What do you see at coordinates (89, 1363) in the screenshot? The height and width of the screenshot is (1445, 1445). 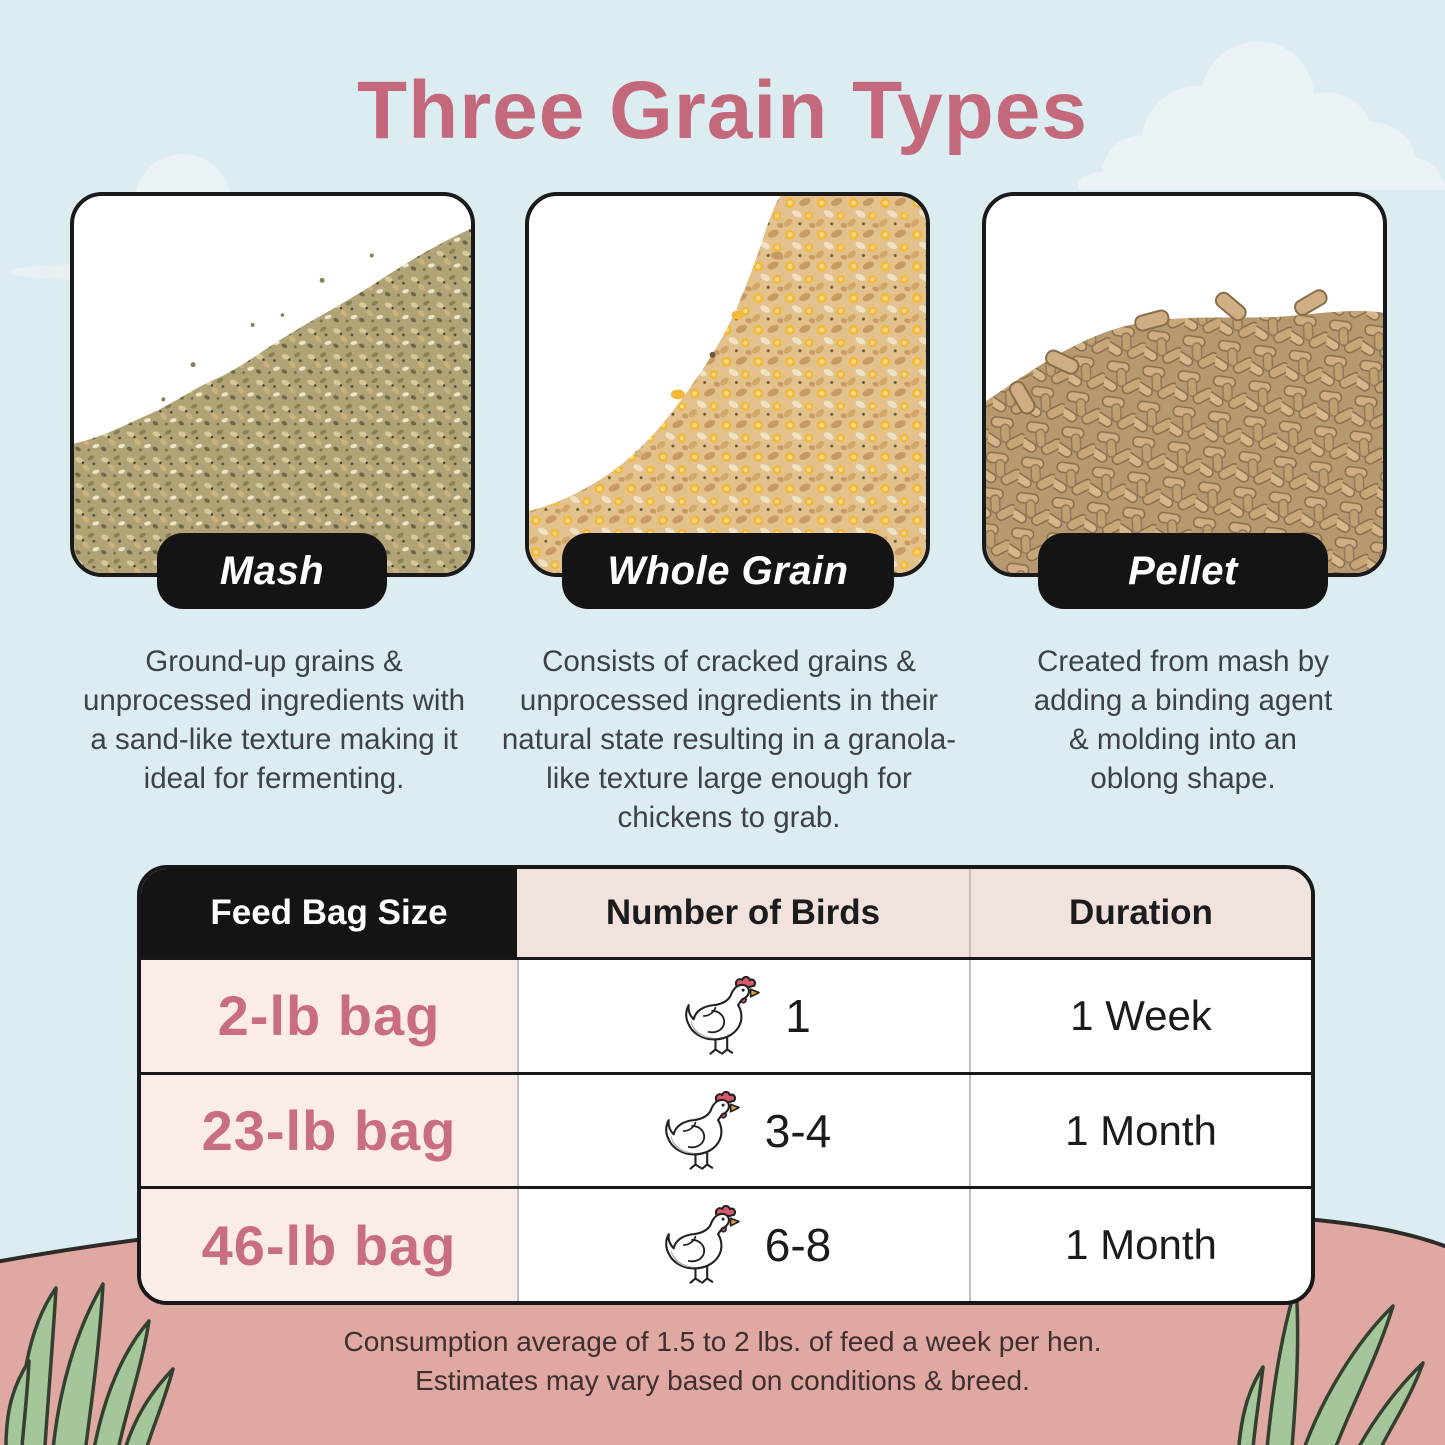 I see `grass-left-icon` at bounding box center [89, 1363].